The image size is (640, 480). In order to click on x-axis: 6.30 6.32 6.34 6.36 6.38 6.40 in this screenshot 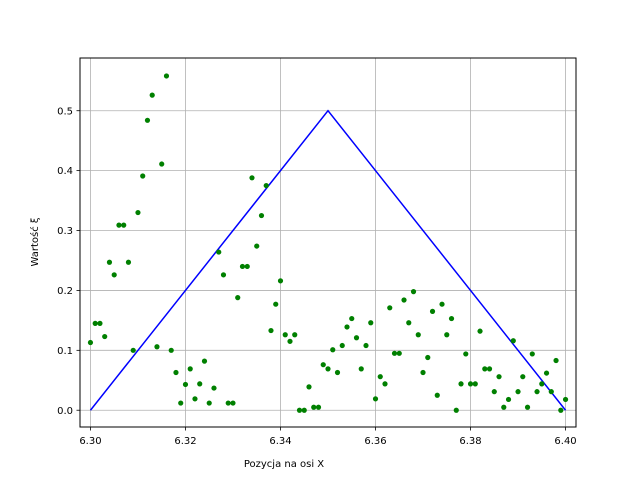, I will do `click(328, 437)`.